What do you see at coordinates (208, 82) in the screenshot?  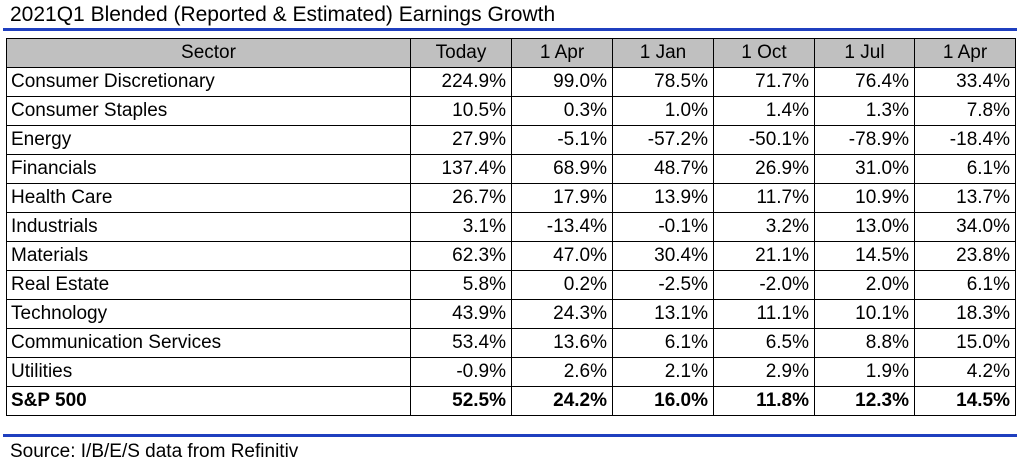 I see `sector-cell: Consumer Discretionary` at bounding box center [208, 82].